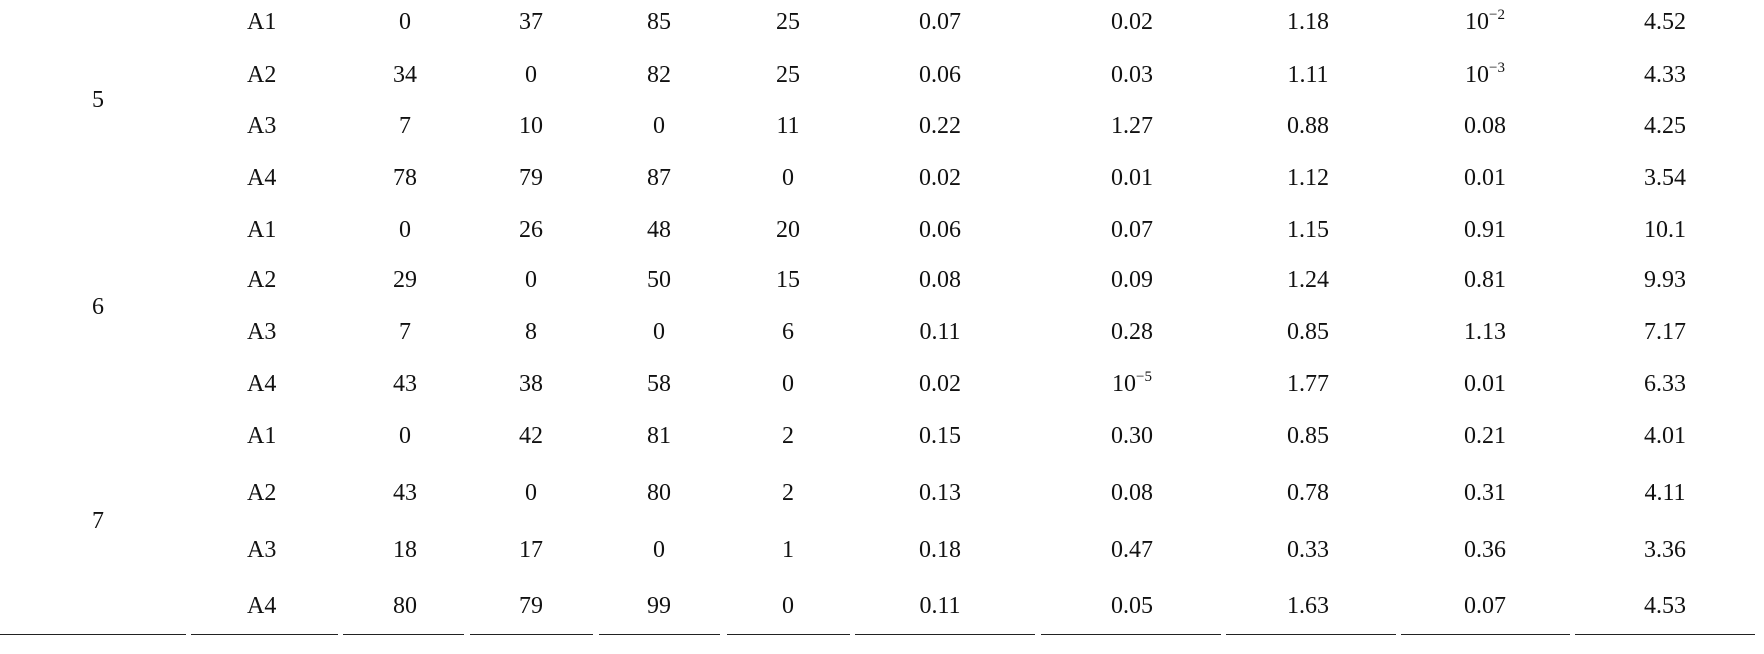 Image resolution: width=1764 pixels, height=654 pixels. I want to click on cell: 20, so click(788, 230).